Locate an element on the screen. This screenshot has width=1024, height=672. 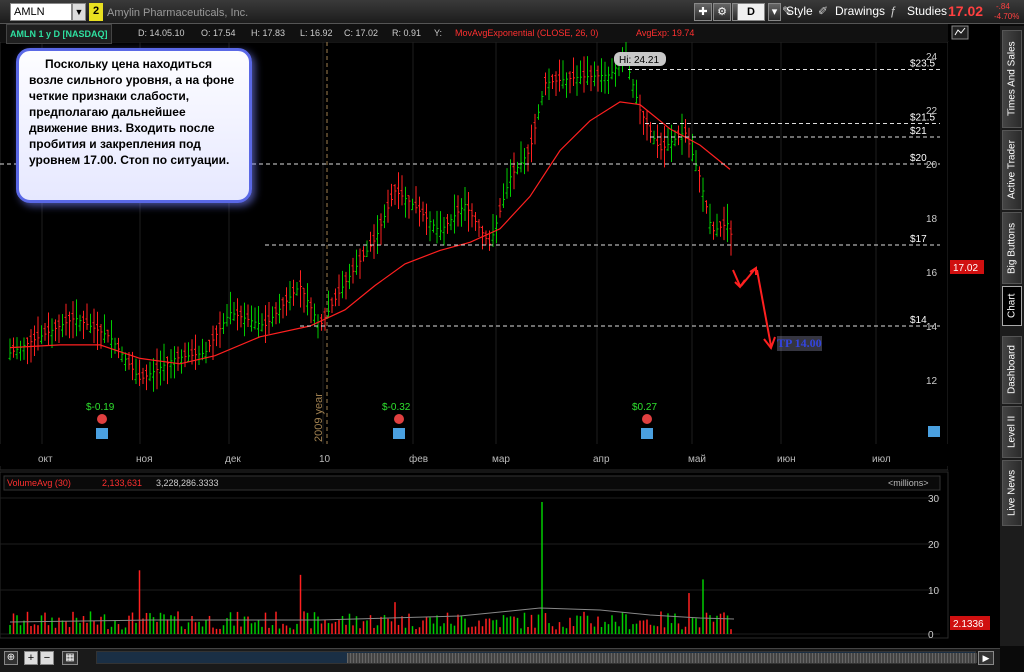
last-price-bubble is located at coordinates (967, 267).